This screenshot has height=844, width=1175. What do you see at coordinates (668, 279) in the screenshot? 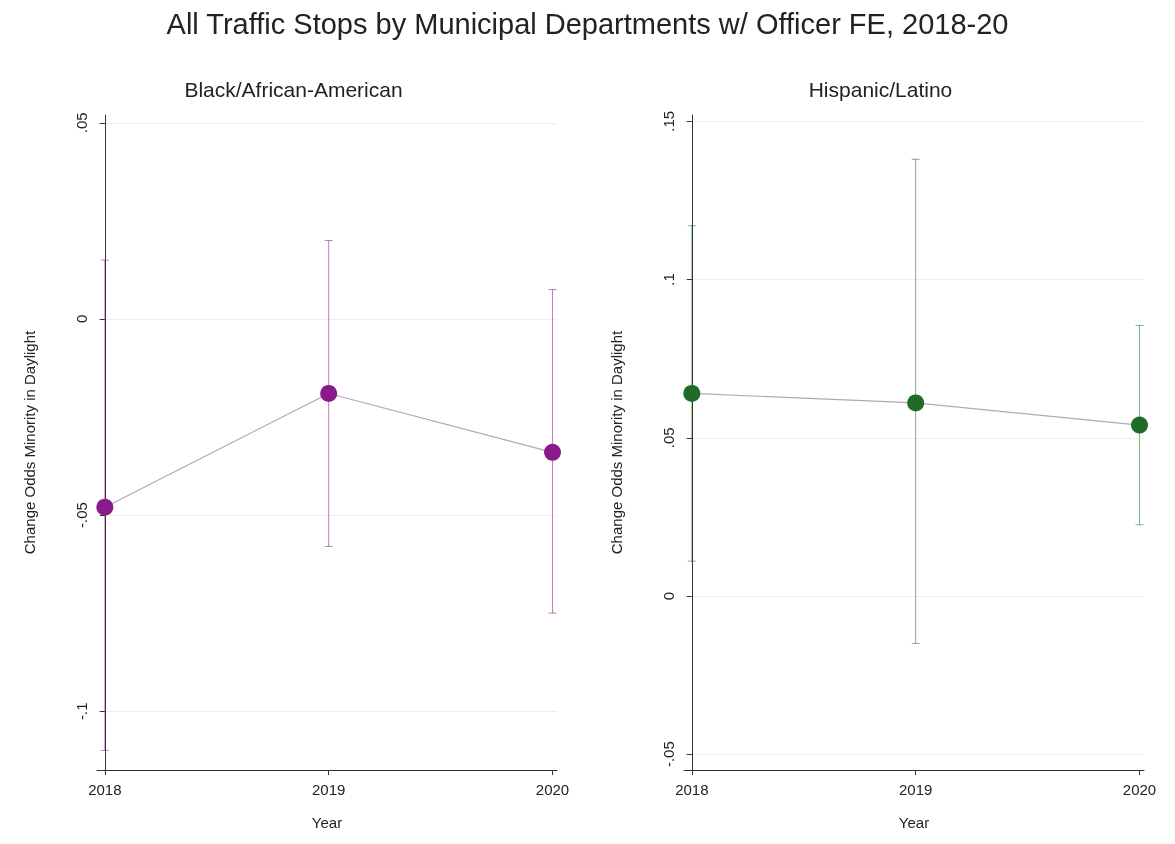
I see `y-tick-label: .1` at bounding box center [668, 279].